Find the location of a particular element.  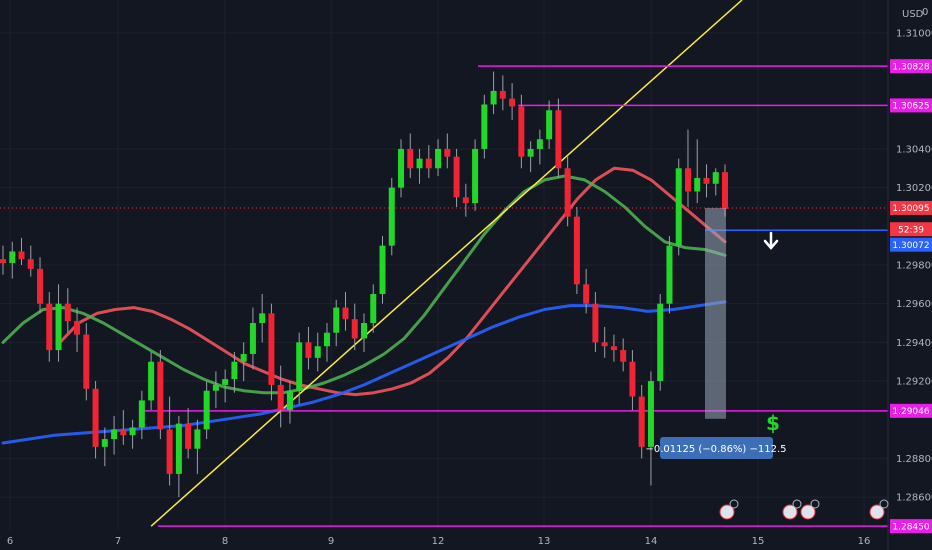

price-tag-label: 1.28450 is located at coordinates (910, 527).